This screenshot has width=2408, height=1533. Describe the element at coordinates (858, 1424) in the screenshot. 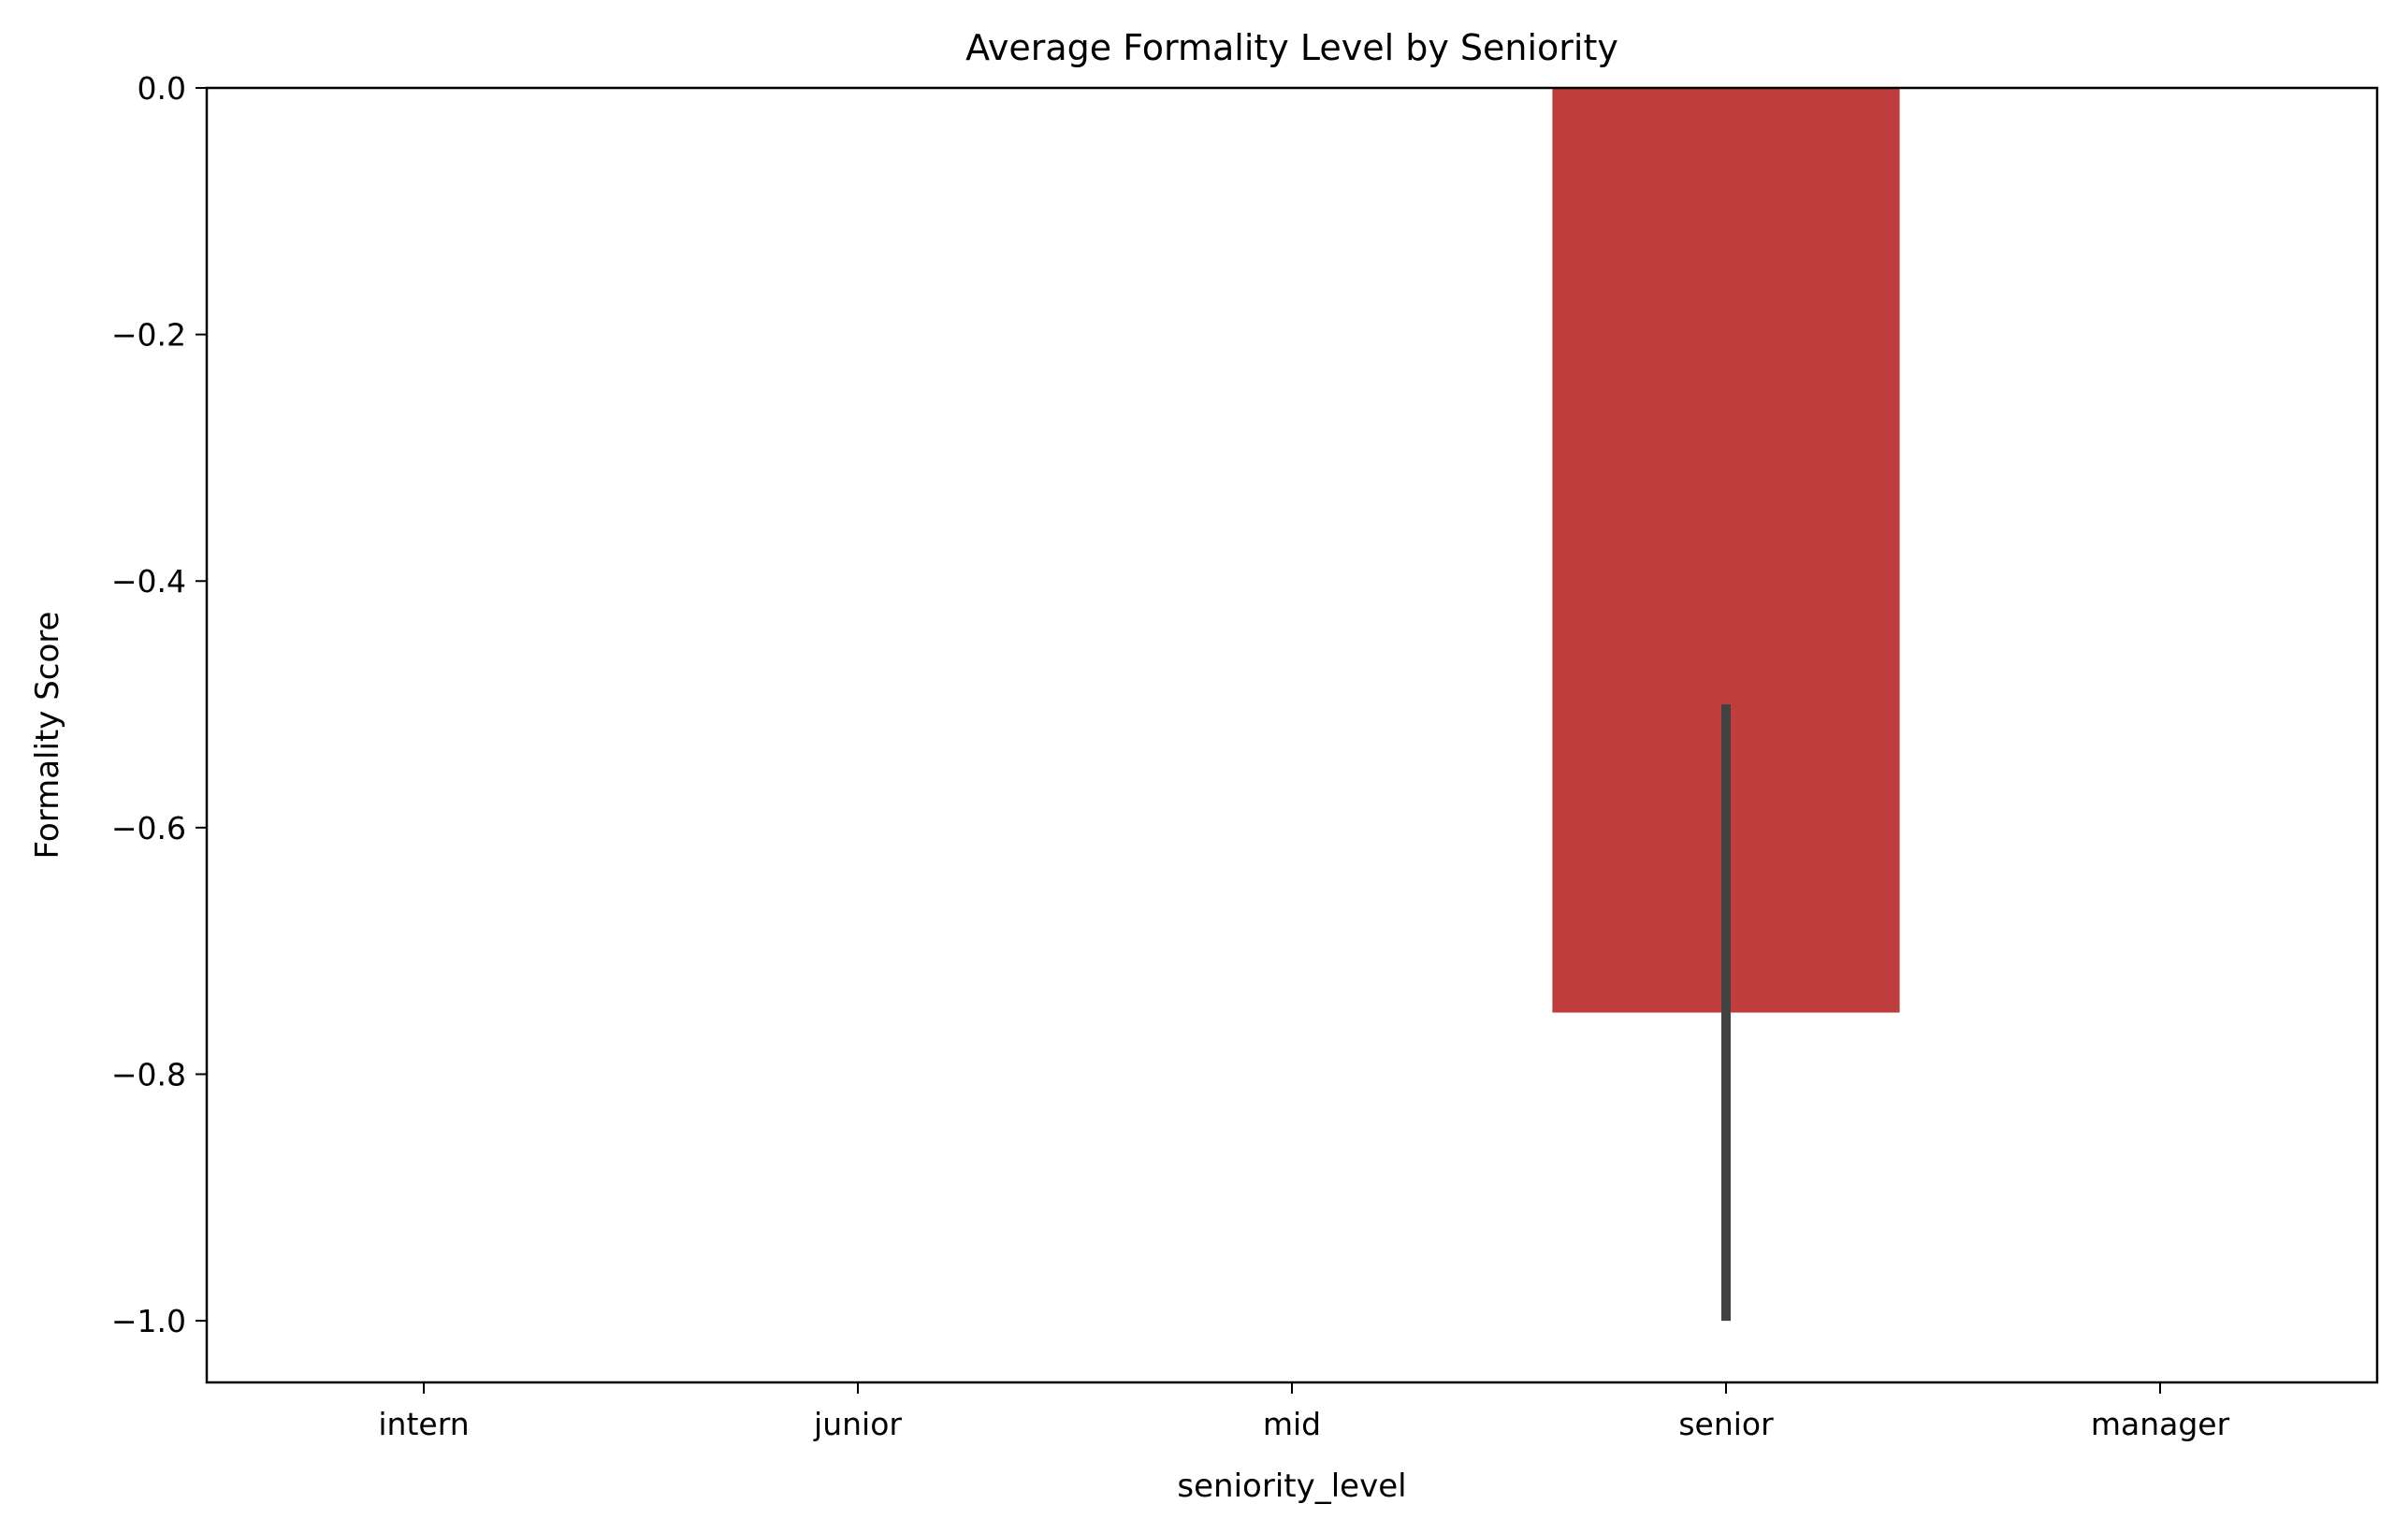

I see `x-tick-label-junior: junior` at that location.